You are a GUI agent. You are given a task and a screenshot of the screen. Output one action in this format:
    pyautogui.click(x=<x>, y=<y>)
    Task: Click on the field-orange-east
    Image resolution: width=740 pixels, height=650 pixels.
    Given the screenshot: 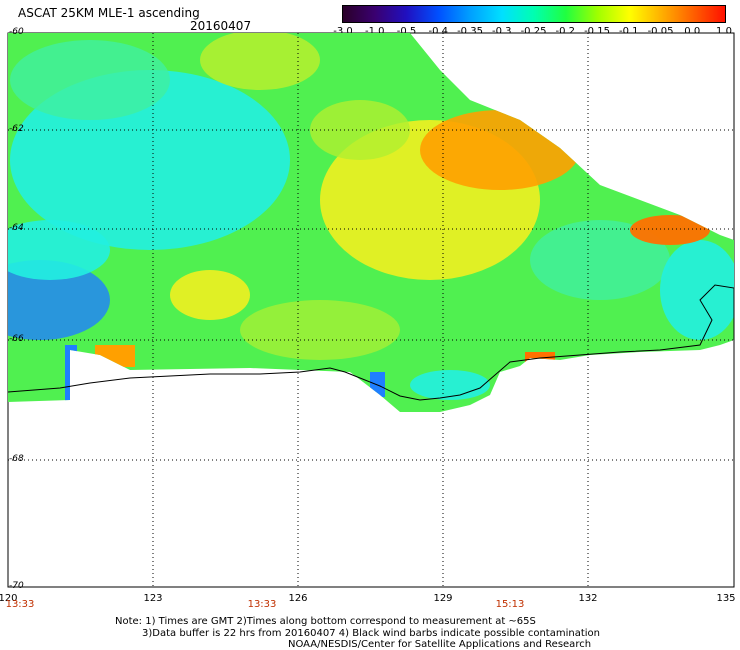 What is the action you would take?
    pyautogui.click(x=670, y=230)
    